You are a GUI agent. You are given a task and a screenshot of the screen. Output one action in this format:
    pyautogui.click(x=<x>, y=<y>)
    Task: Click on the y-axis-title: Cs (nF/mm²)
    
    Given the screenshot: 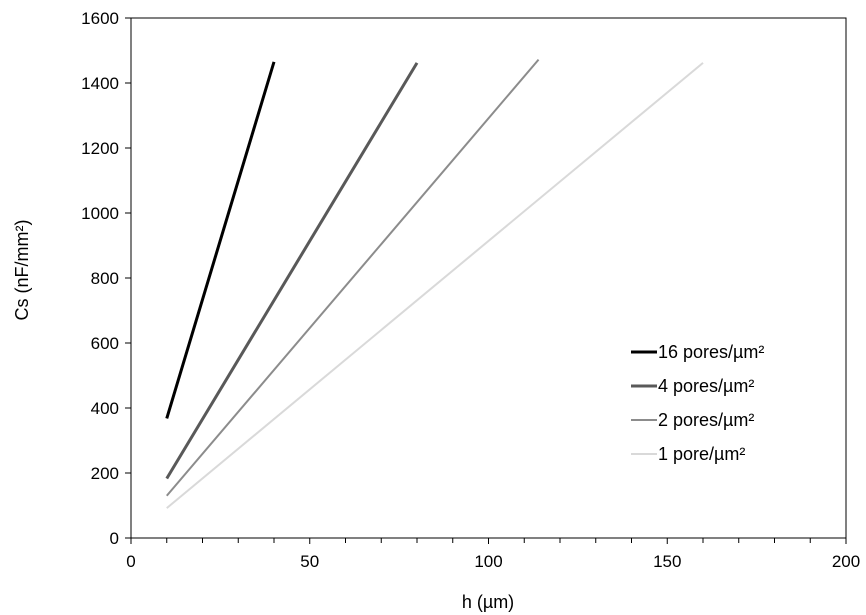 What is the action you would take?
    pyautogui.click(x=22, y=270)
    